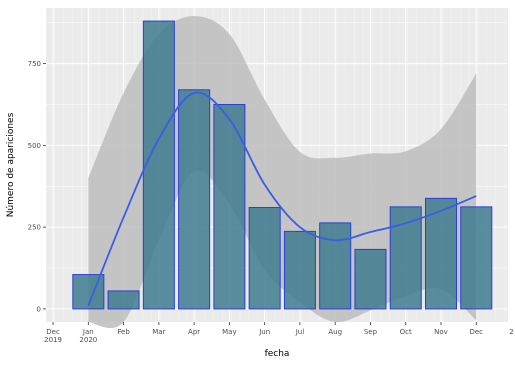 This screenshot has height=366, width=515. What do you see at coordinates (406, 332) in the screenshot?
I see `x-tick-label: Oct` at bounding box center [406, 332].